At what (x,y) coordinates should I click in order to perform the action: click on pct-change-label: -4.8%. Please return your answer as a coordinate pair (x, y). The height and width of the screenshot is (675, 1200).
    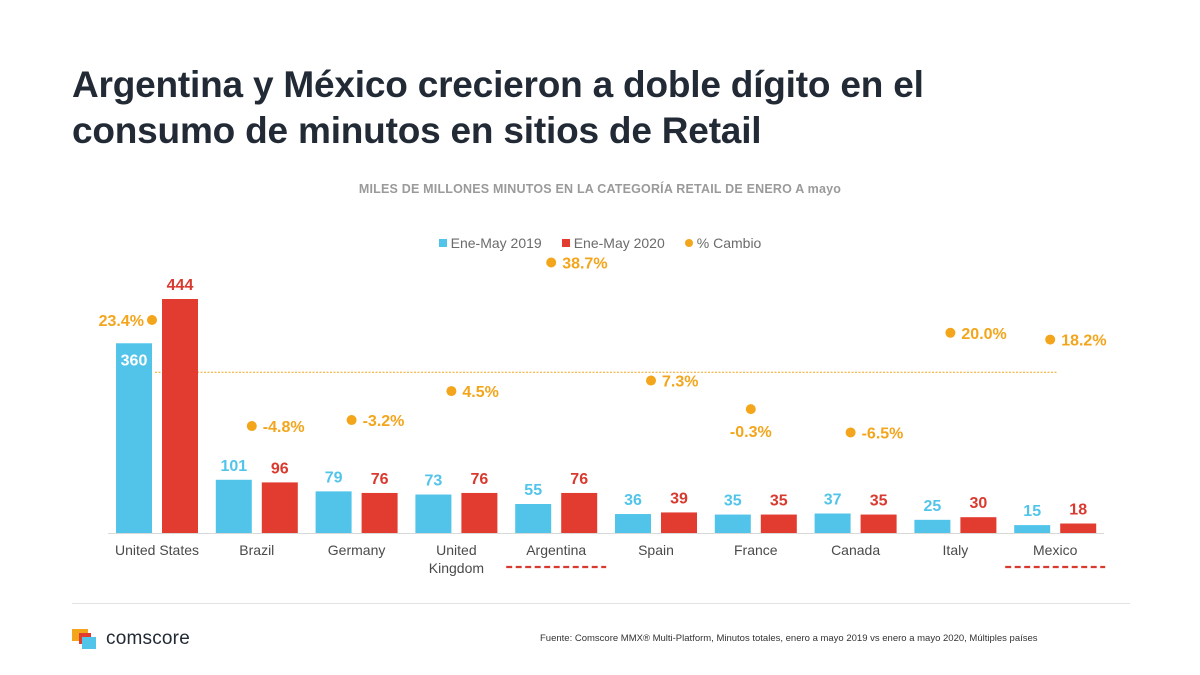
    Looking at the image, I should click on (284, 427).